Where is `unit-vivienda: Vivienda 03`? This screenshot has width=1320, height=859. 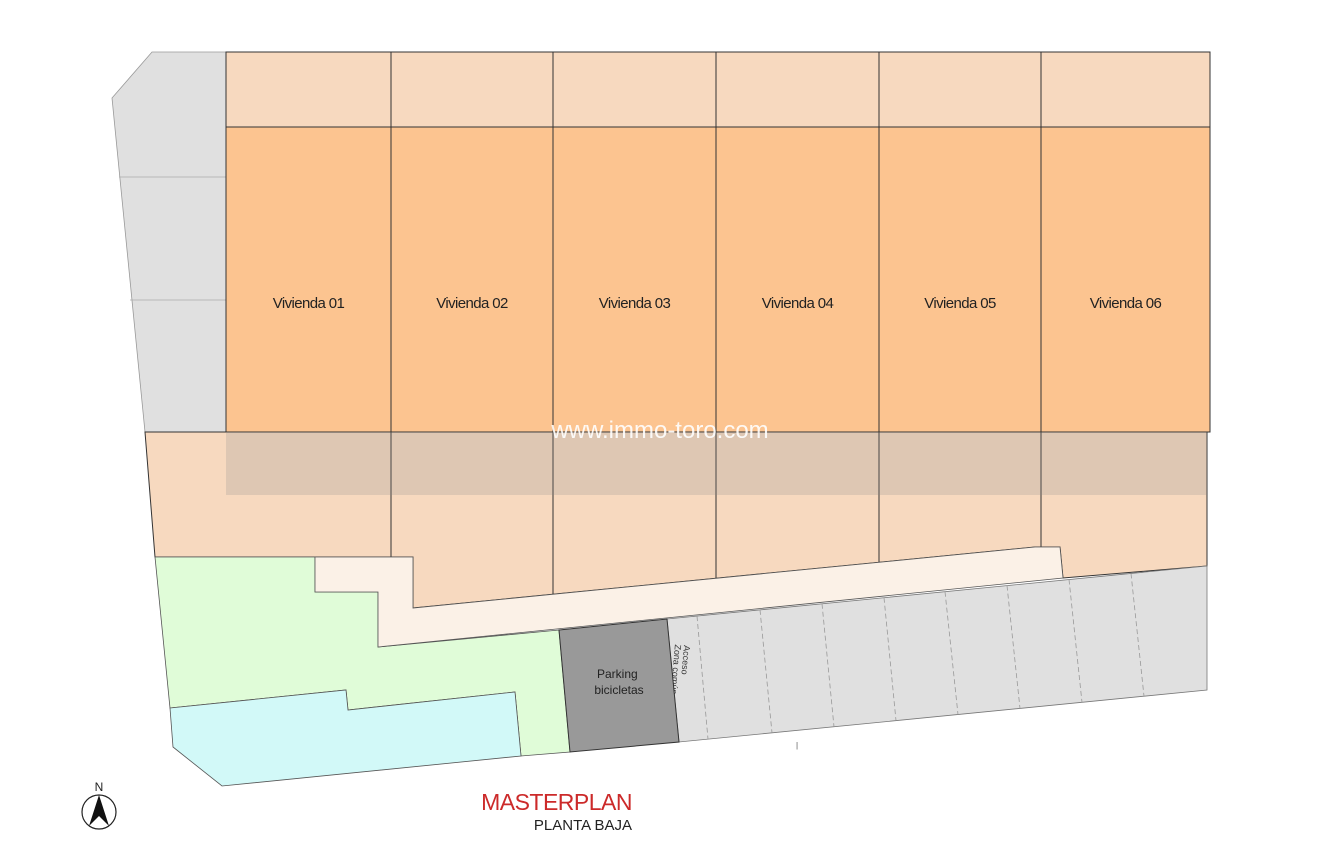 unit-vivienda: Vivienda 03 is located at coordinates (634, 279).